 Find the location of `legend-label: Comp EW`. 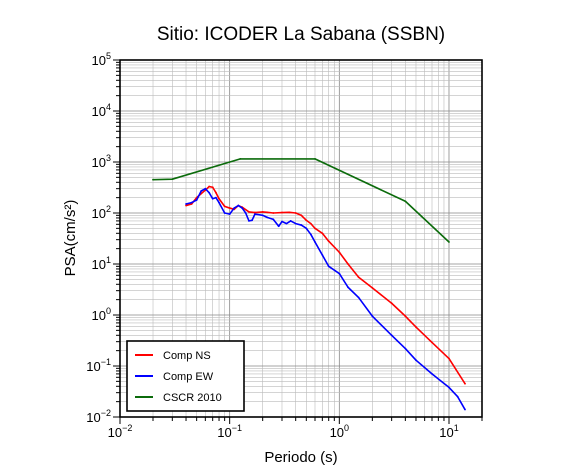

legend-label: Comp EW is located at coordinates (188, 377).